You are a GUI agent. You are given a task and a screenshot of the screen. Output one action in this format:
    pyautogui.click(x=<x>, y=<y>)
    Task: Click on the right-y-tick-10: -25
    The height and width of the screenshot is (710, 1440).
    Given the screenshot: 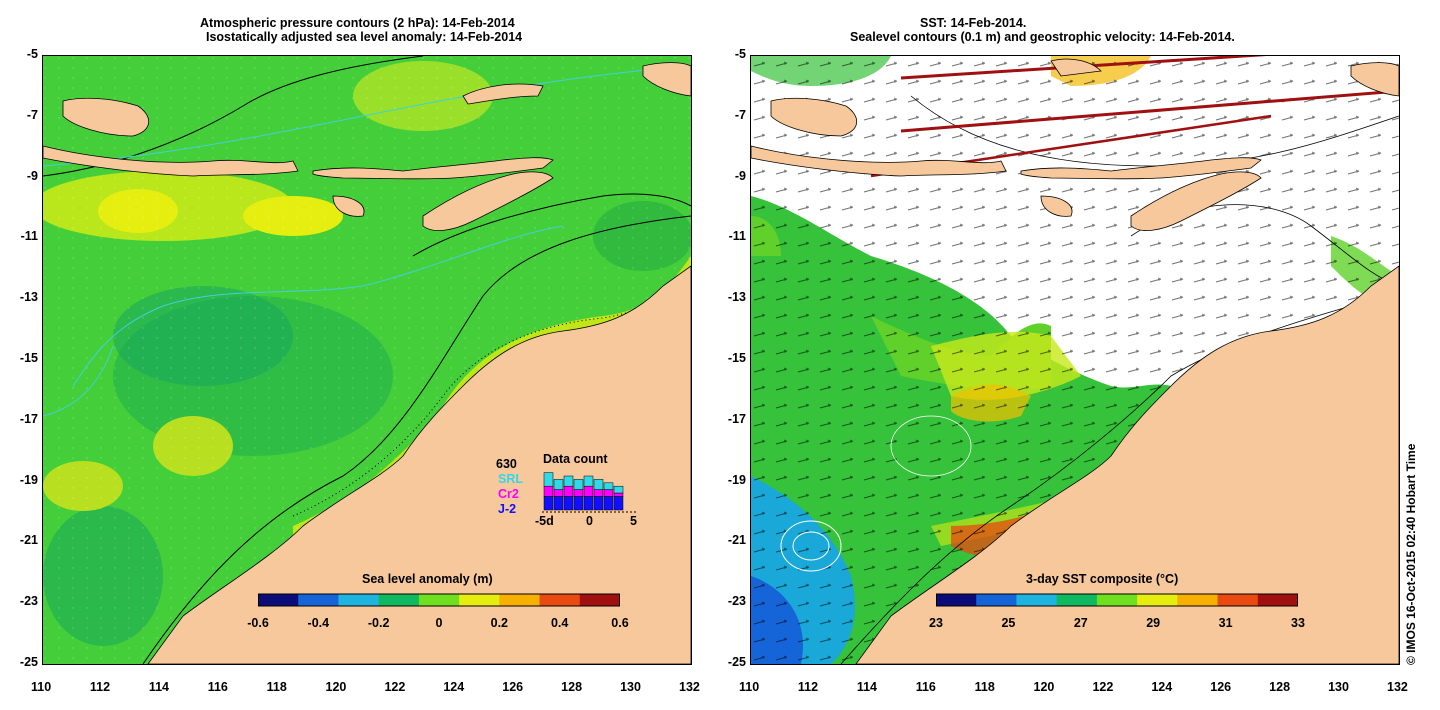 What is the action you would take?
    pyautogui.click(x=736, y=662)
    